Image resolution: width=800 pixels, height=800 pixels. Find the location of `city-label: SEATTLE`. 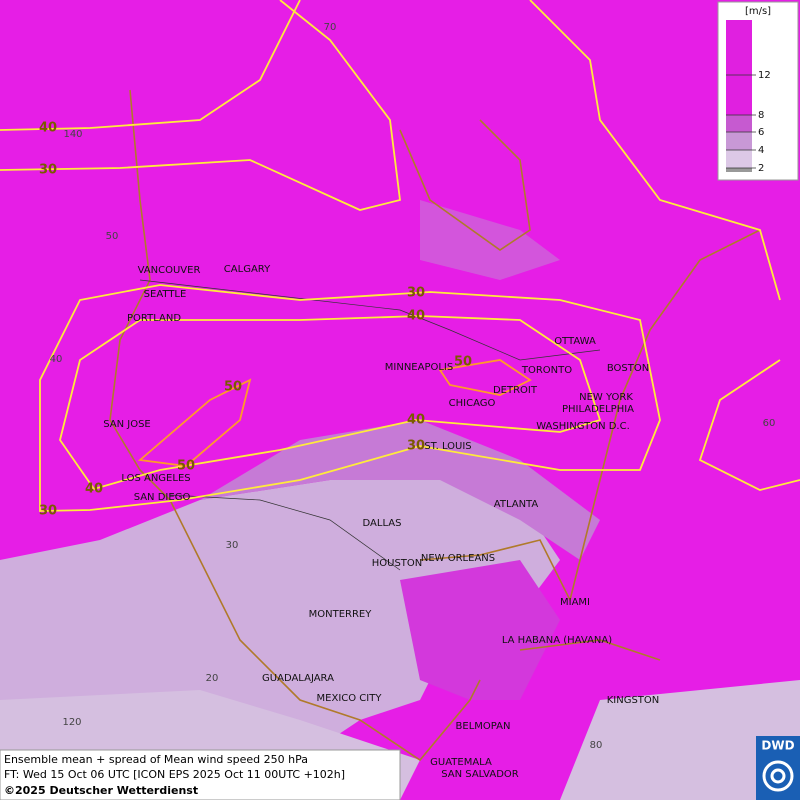

city-label: SEATTLE is located at coordinates (165, 294).